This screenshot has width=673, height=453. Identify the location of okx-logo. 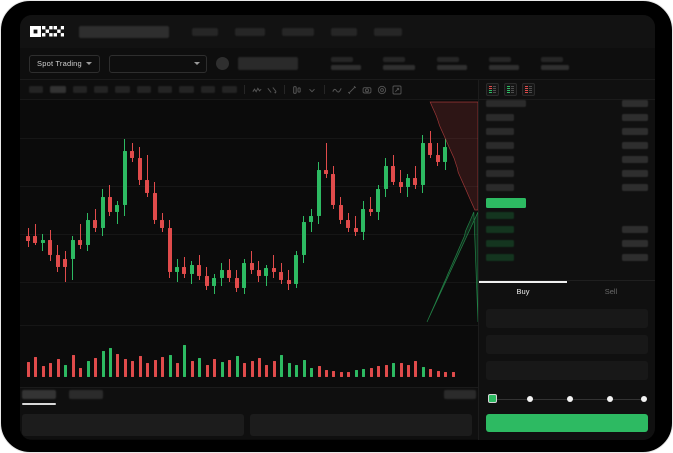
(47, 31).